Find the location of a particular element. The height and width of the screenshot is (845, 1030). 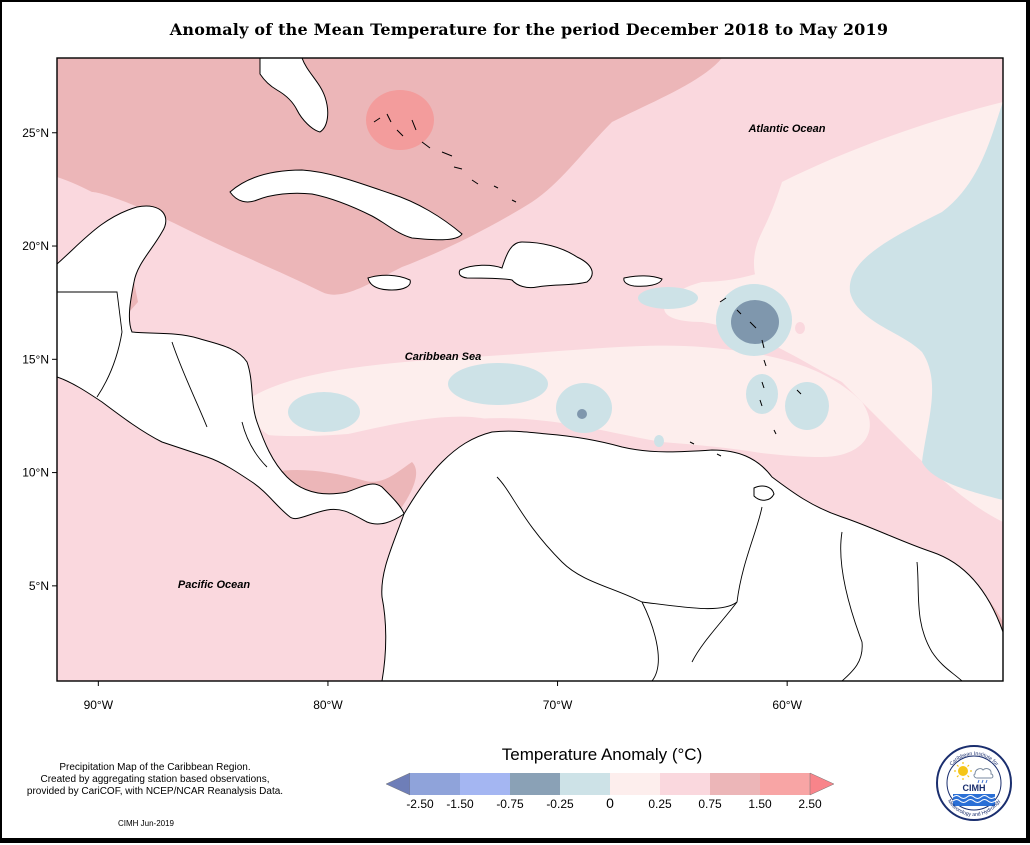

anomaly-neg-0.25-to-0-puerto-rico is located at coordinates (668, 298).